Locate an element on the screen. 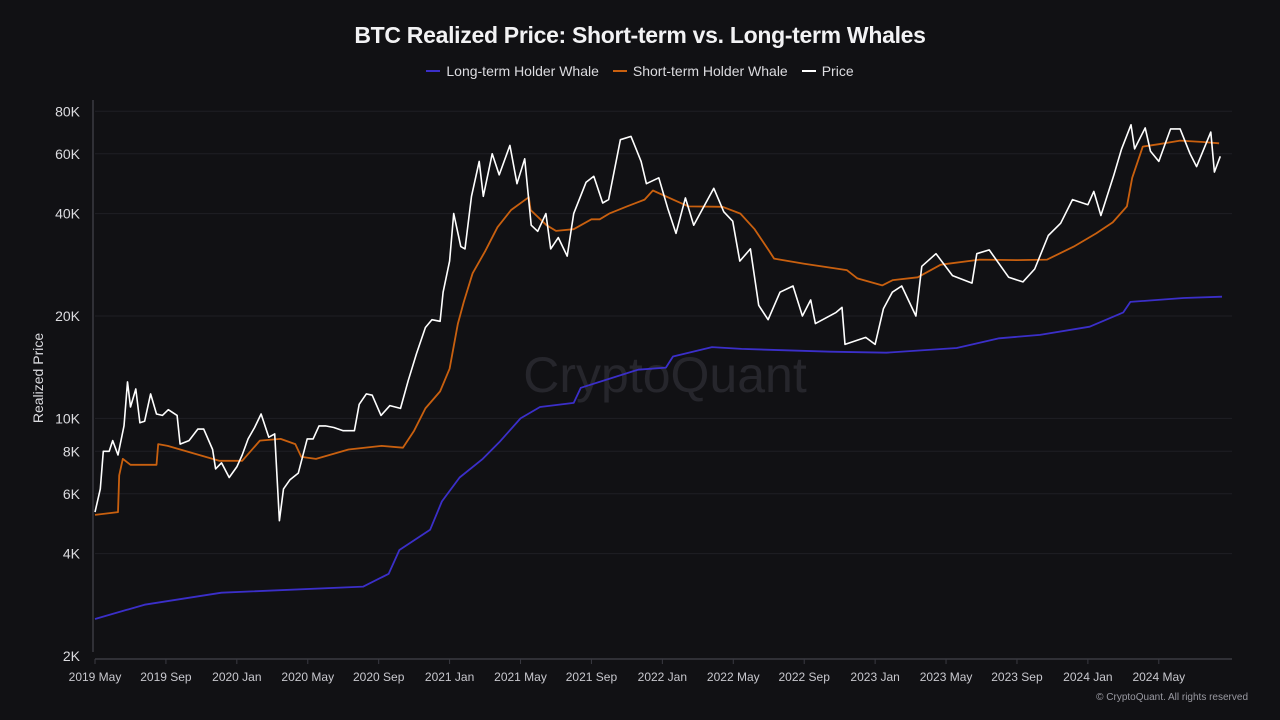 The height and width of the screenshot is (720, 1280). watermark-logo: CryptoQuant is located at coordinates (665, 375).